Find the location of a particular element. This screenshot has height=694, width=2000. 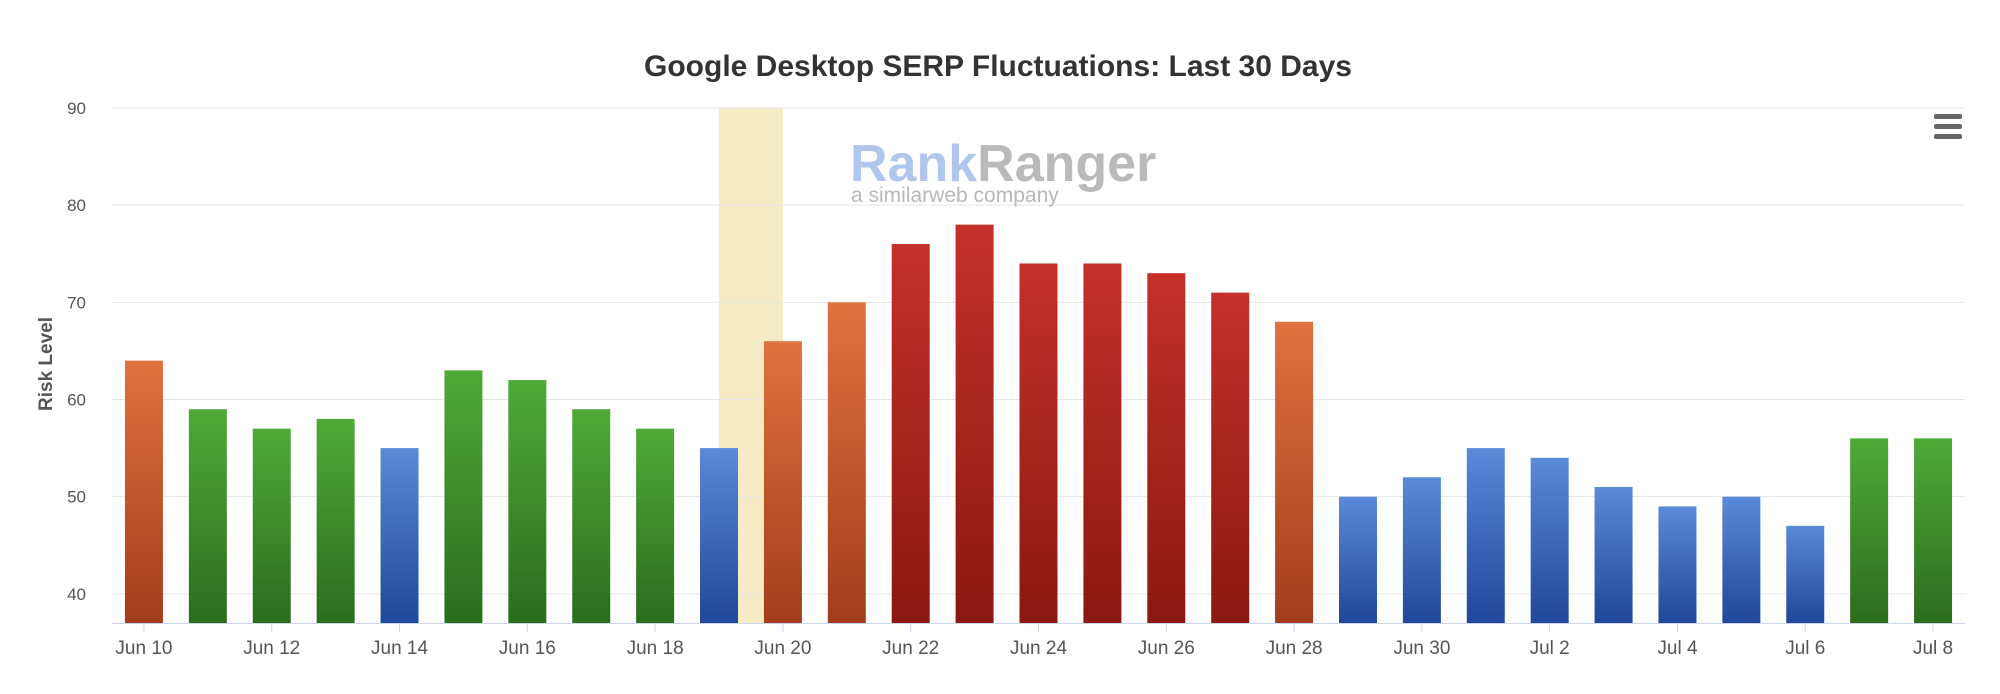

x-tick-label: Jun 28 is located at coordinates (1294, 648).